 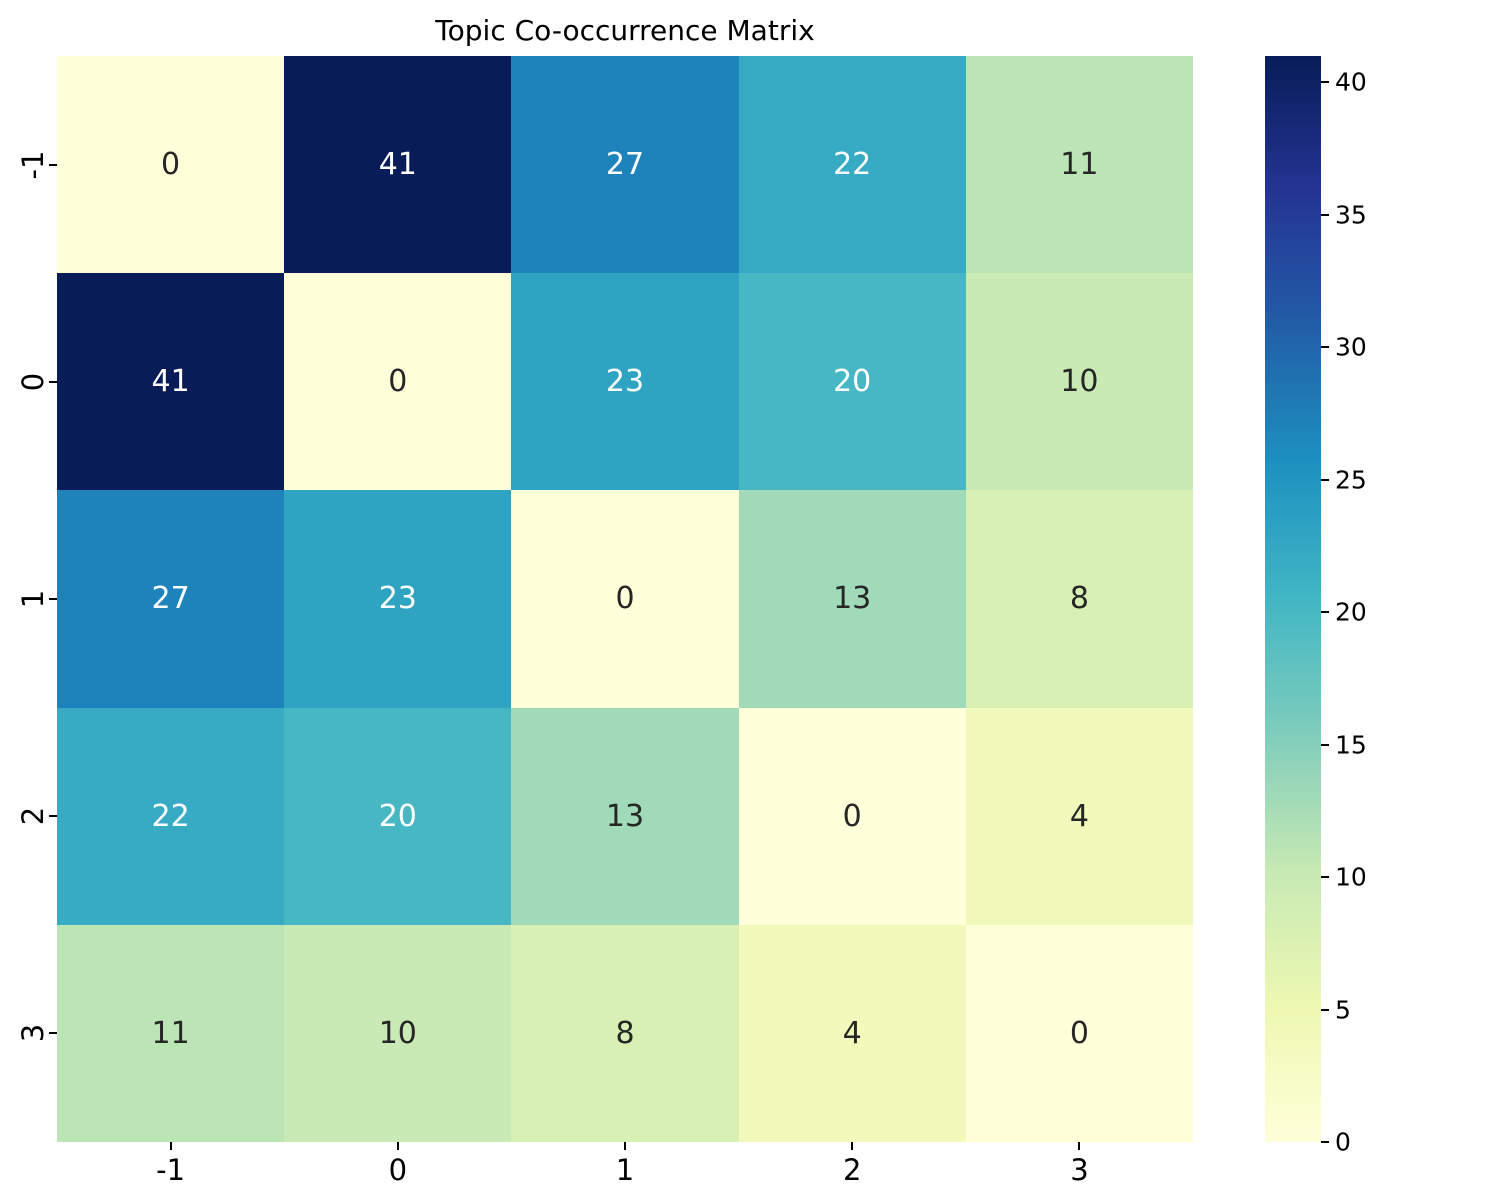 What do you see at coordinates (1351, 745) in the screenshot?
I see `colorbar-tick-label: 15` at bounding box center [1351, 745].